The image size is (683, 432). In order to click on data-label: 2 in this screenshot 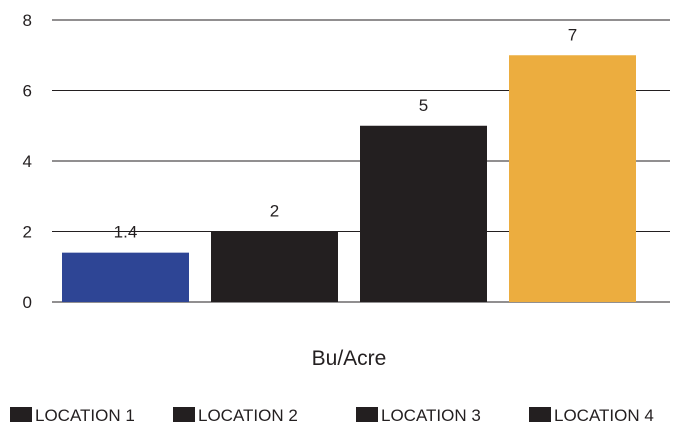, I will do `click(274, 211)`.